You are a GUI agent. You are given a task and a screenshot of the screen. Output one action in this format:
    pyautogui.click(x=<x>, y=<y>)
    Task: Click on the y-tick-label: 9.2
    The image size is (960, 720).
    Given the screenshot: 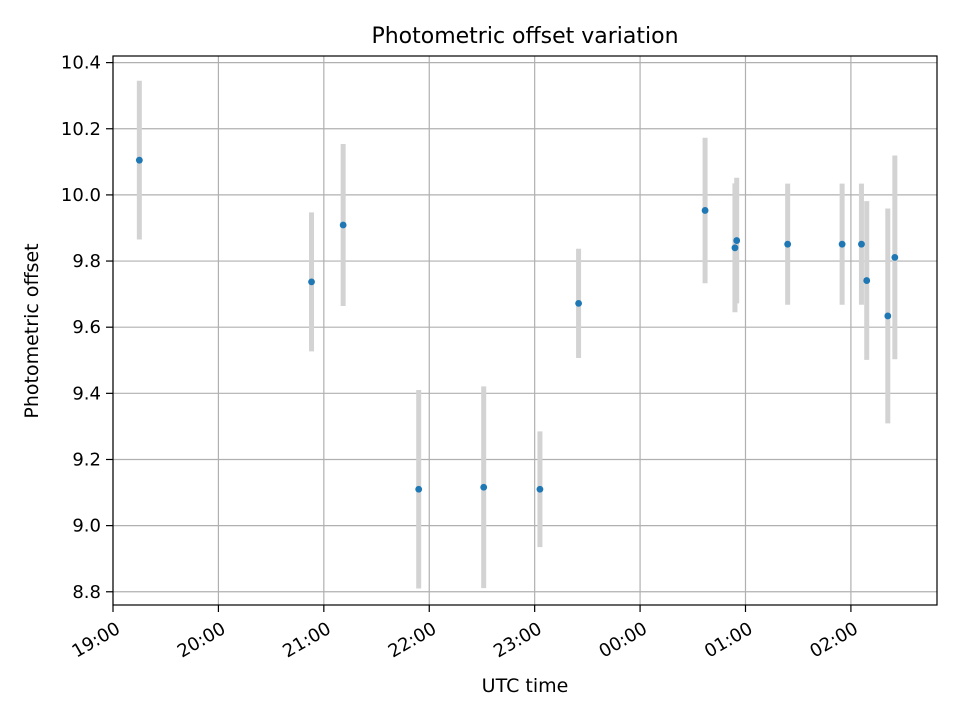 What is the action you would take?
    pyautogui.click(x=86, y=459)
    